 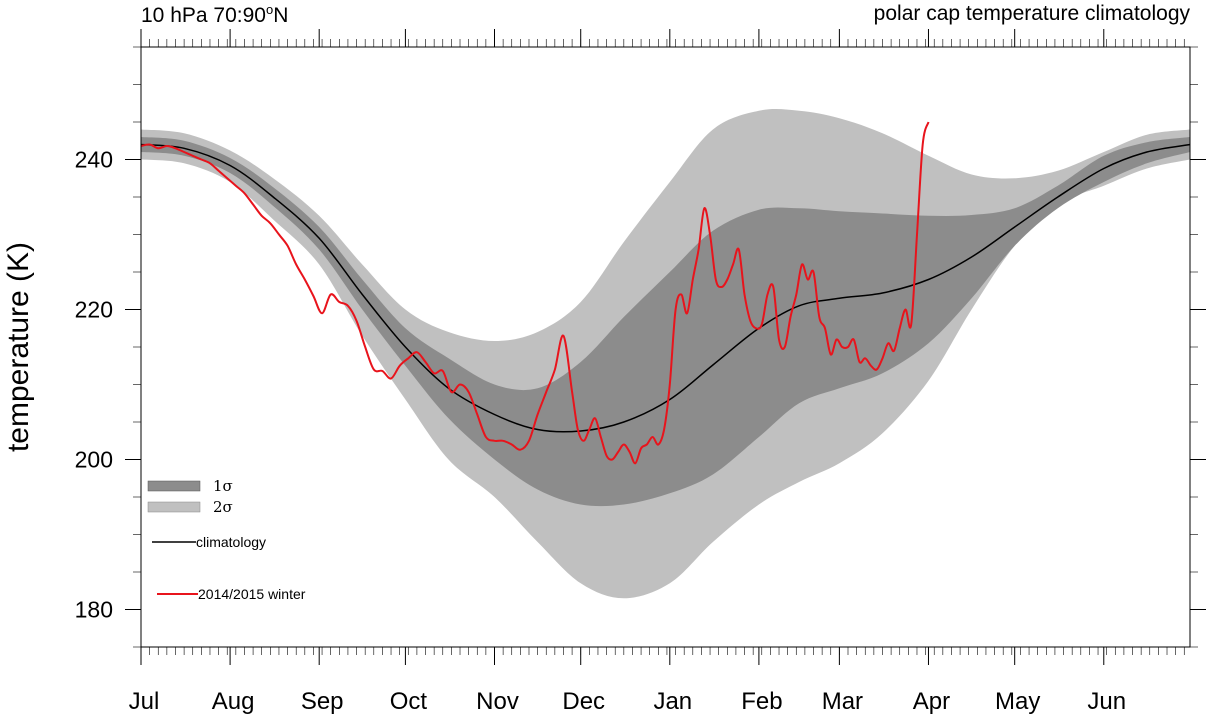 What do you see at coordinates (280, 15) in the screenshot?
I see `chart-title-left-end: N` at bounding box center [280, 15].